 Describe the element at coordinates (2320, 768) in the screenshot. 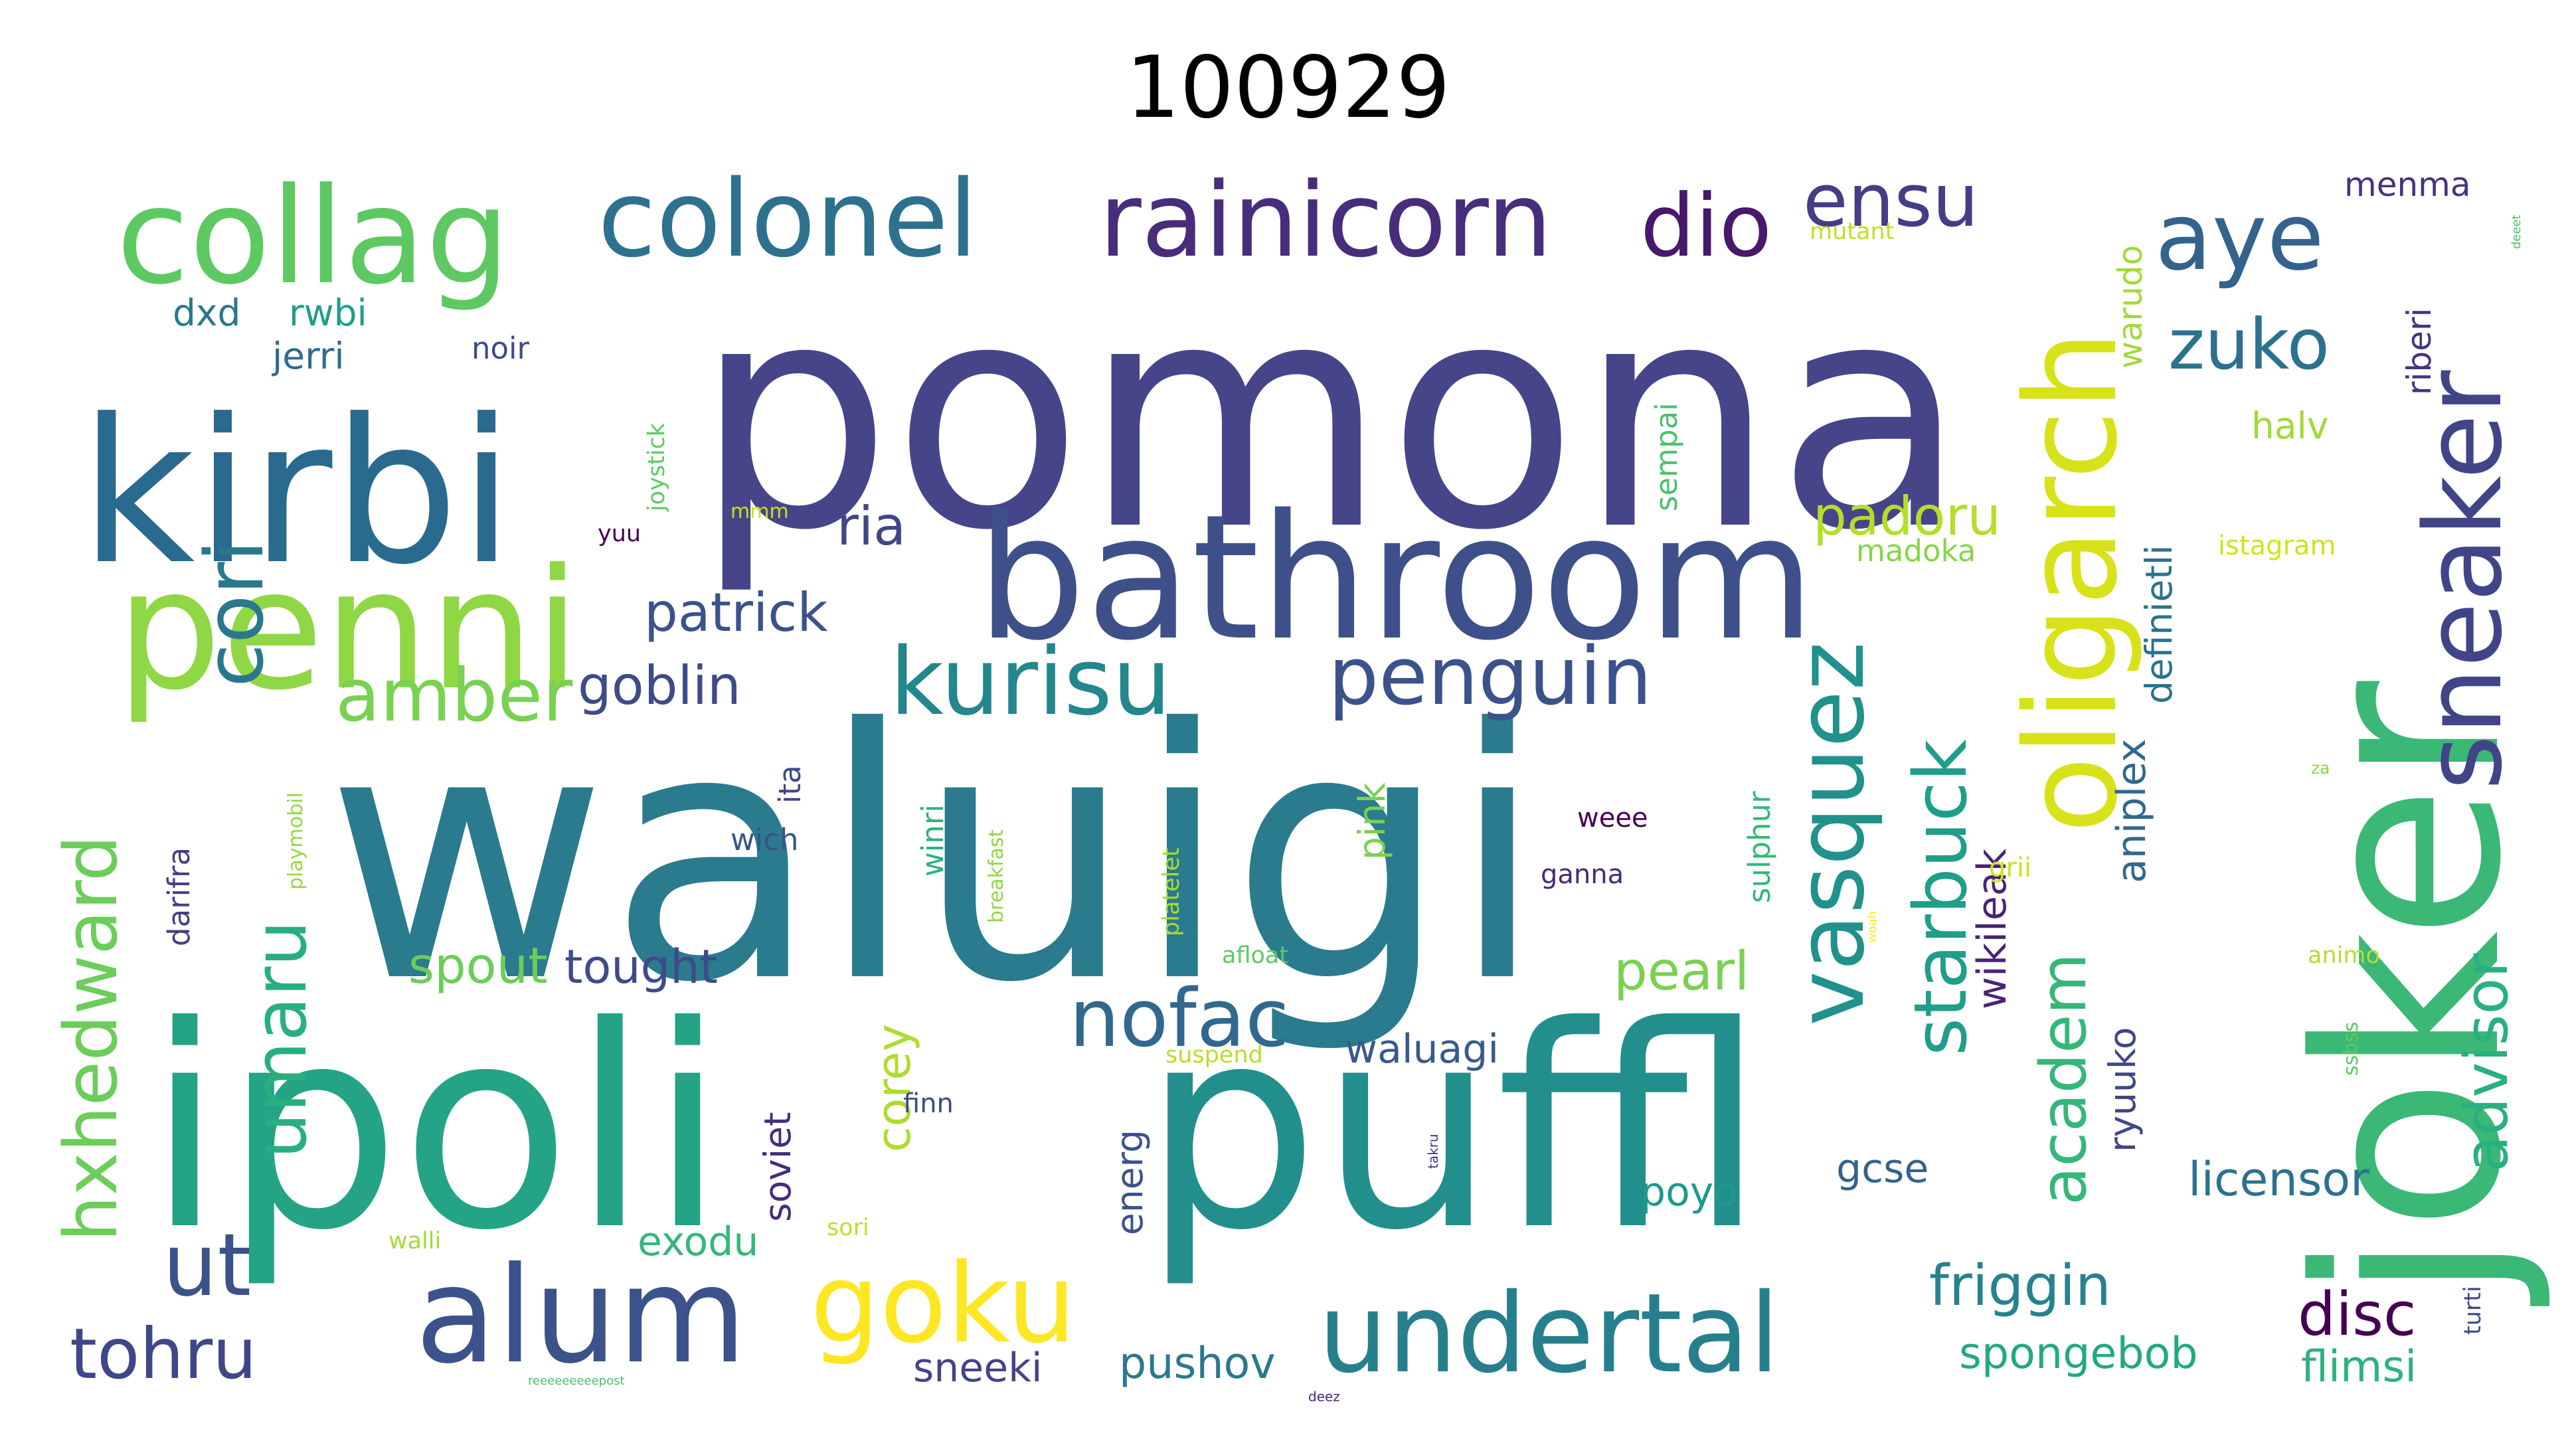

I see `word-za: za` at that location.